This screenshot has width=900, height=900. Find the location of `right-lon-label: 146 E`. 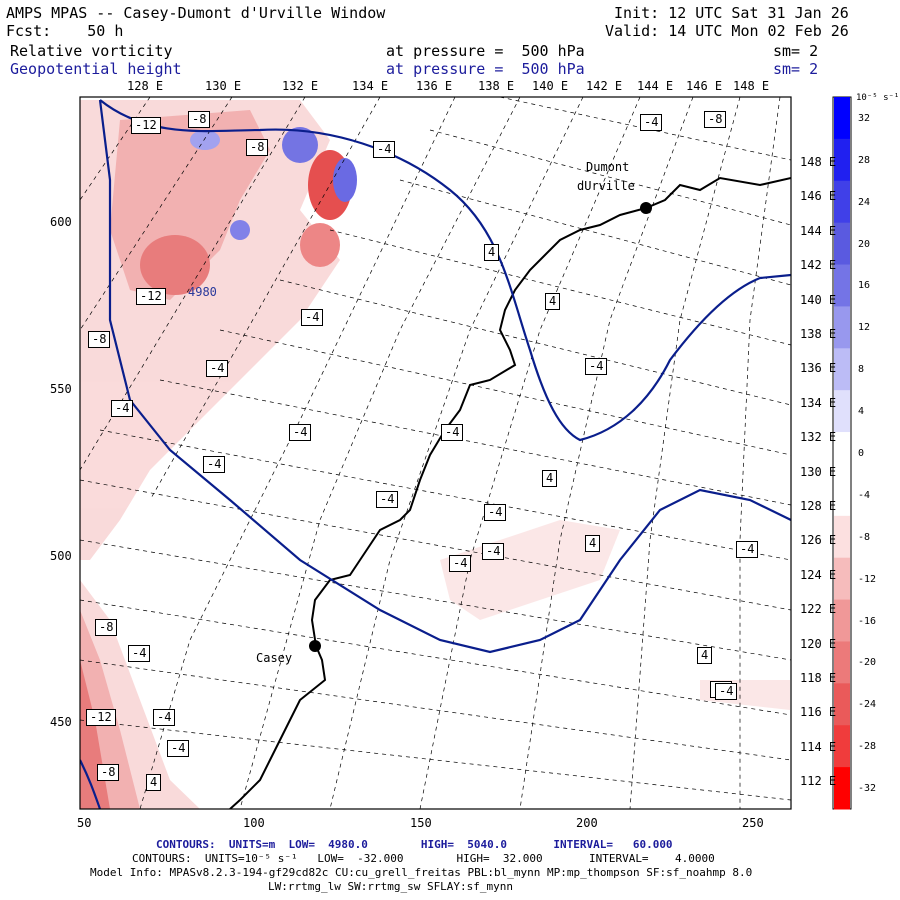

right-lon-label: 146 E is located at coordinates (818, 196).